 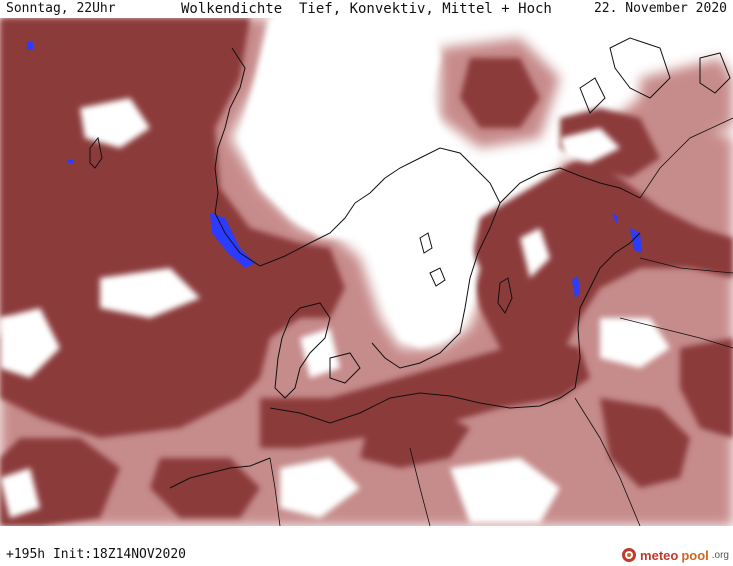 I want to click on meteopool-logo: meteo pool .org, so click(x=675, y=555).